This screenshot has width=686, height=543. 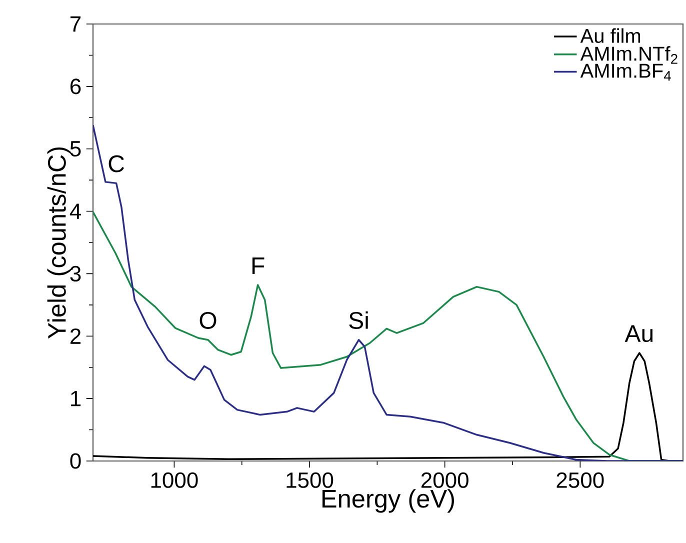 I want to click on legend-label: AMIm.NTf$_{2}$, so click(x=629, y=55).